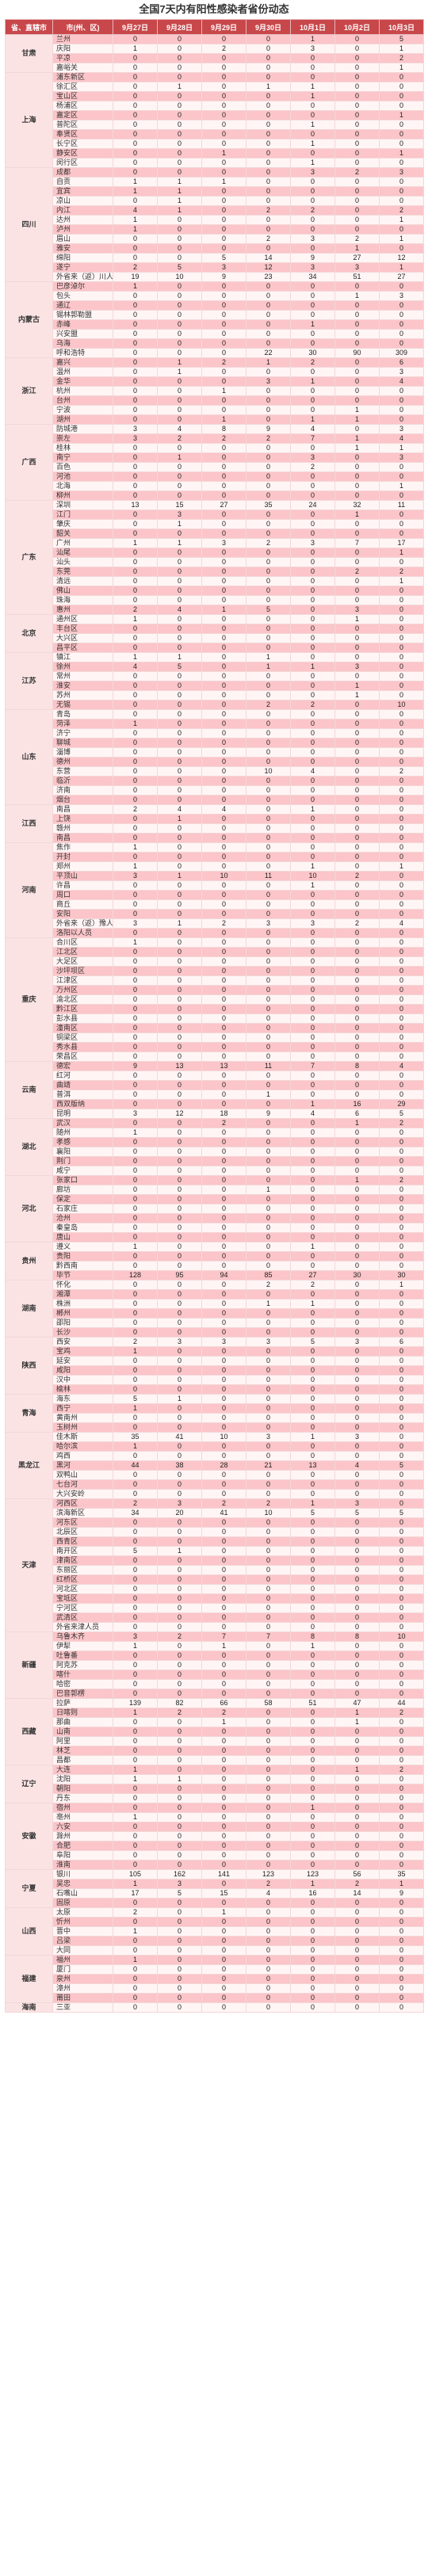 The height and width of the screenshot is (2576, 428). I want to click on table-row: 宁河区 0 0 0 0 0 0 0, so click(215, 1608).